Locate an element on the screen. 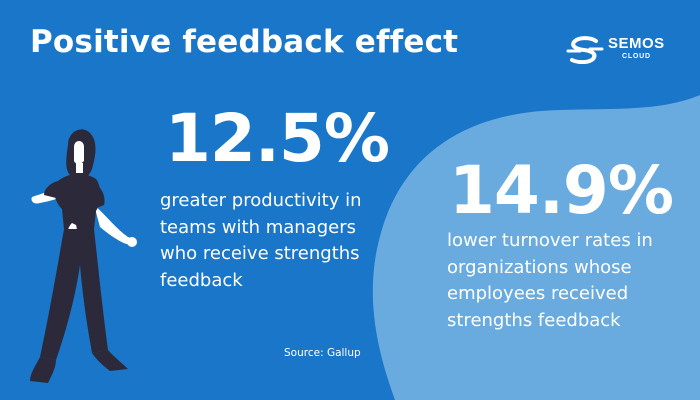 The height and width of the screenshot is (400, 700). semos-logo-icon is located at coordinates (585, 50).